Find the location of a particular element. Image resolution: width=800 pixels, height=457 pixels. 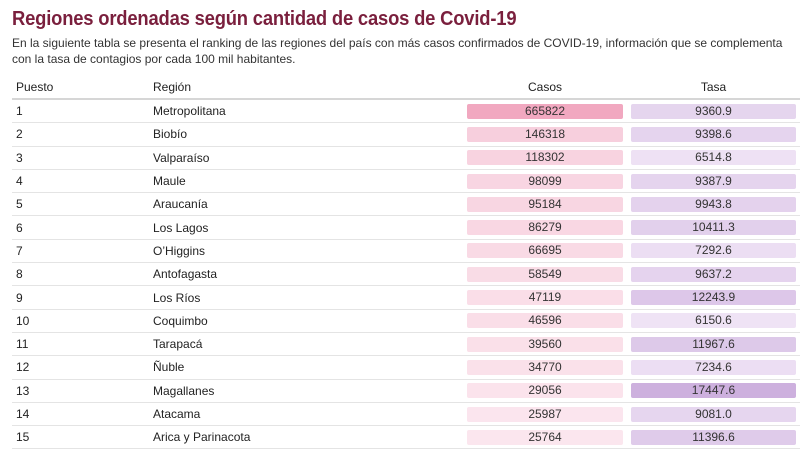

table-row: 8 Antofagasta 58549 9637.2 is located at coordinates (406, 274).